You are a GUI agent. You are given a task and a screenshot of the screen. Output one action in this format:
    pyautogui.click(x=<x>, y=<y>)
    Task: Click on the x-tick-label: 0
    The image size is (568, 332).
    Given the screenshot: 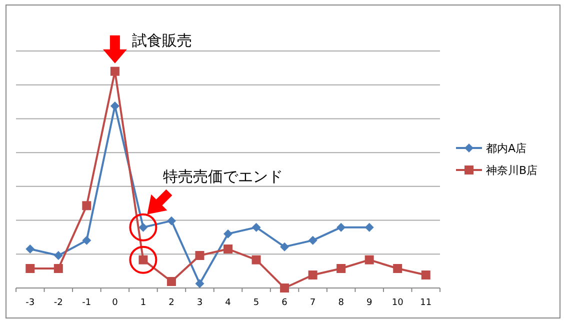 What is the action you would take?
    pyautogui.click(x=115, y=303)
    